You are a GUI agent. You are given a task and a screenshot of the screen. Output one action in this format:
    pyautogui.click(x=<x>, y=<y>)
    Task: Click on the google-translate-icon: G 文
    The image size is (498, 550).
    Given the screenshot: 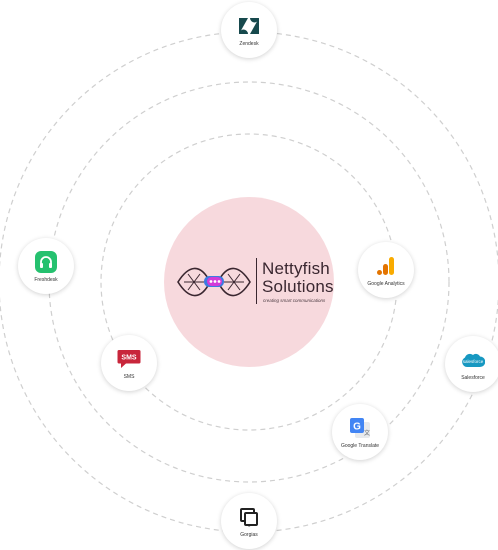 What is the action you would take?
    pyautogui.click(x=360, y=428)
    